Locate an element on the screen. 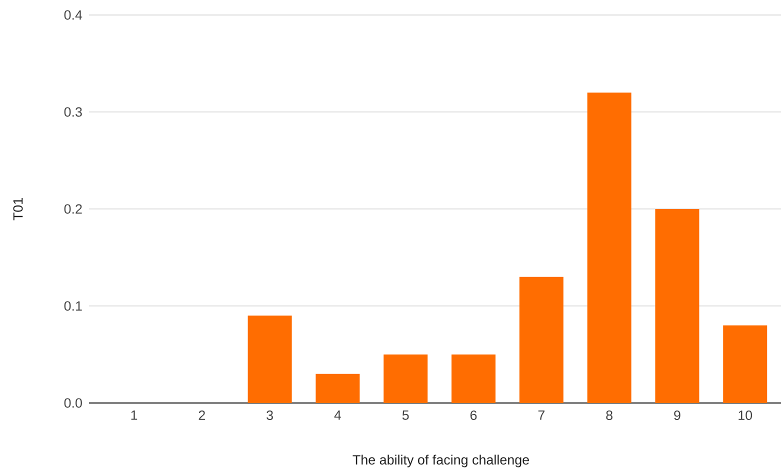 The image size is (781, 472). x-tick-label: 4 is located at coordinates (338, 415).